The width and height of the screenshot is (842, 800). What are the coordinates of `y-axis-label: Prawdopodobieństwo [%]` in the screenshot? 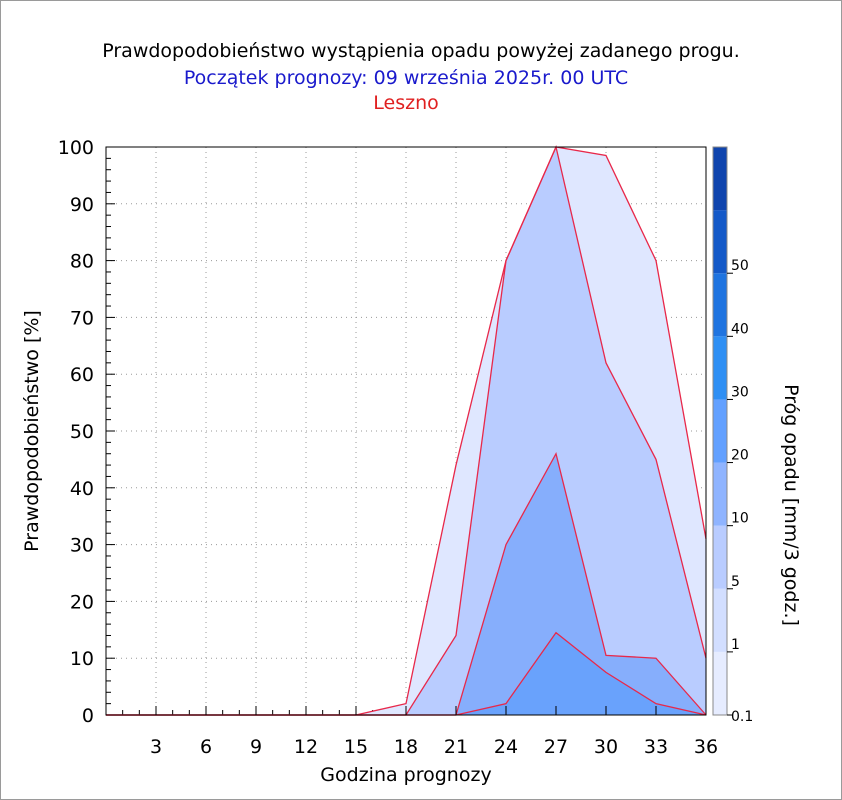 It's located at (32, 431).